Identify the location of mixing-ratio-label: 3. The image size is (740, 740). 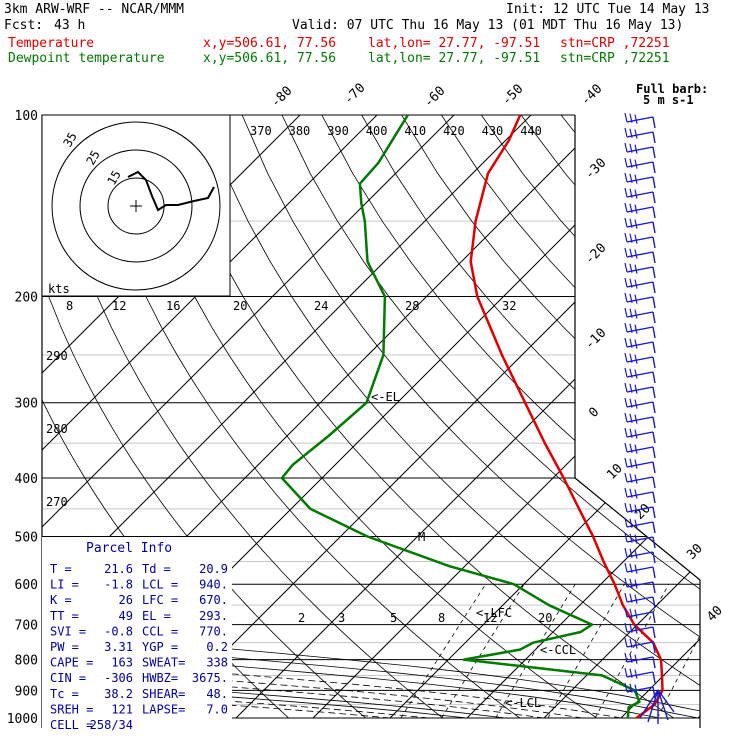
(341, 618).